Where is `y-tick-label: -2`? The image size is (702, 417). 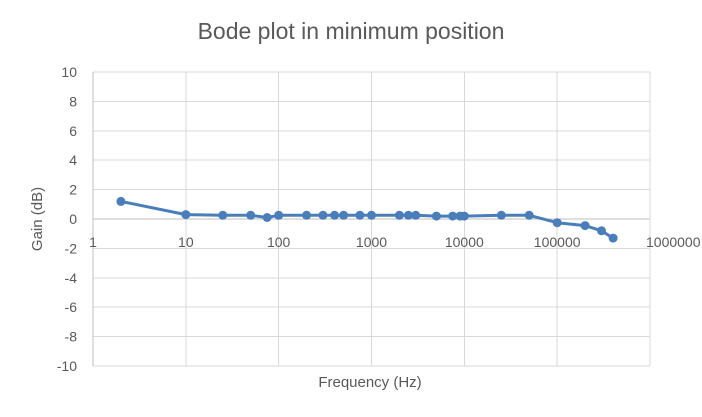
y-tick-label: -2 is located at coordinates (71, 248).